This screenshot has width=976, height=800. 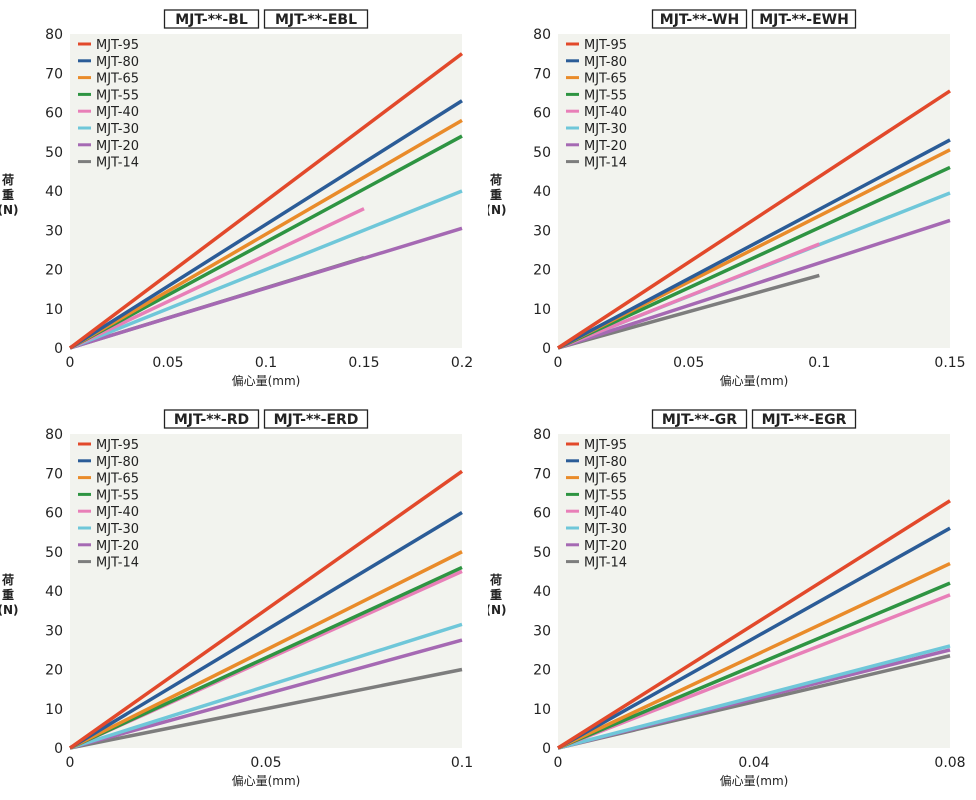 I want to click on series-badge-label: MJT-**-EGR, so click(x=804, y=420).